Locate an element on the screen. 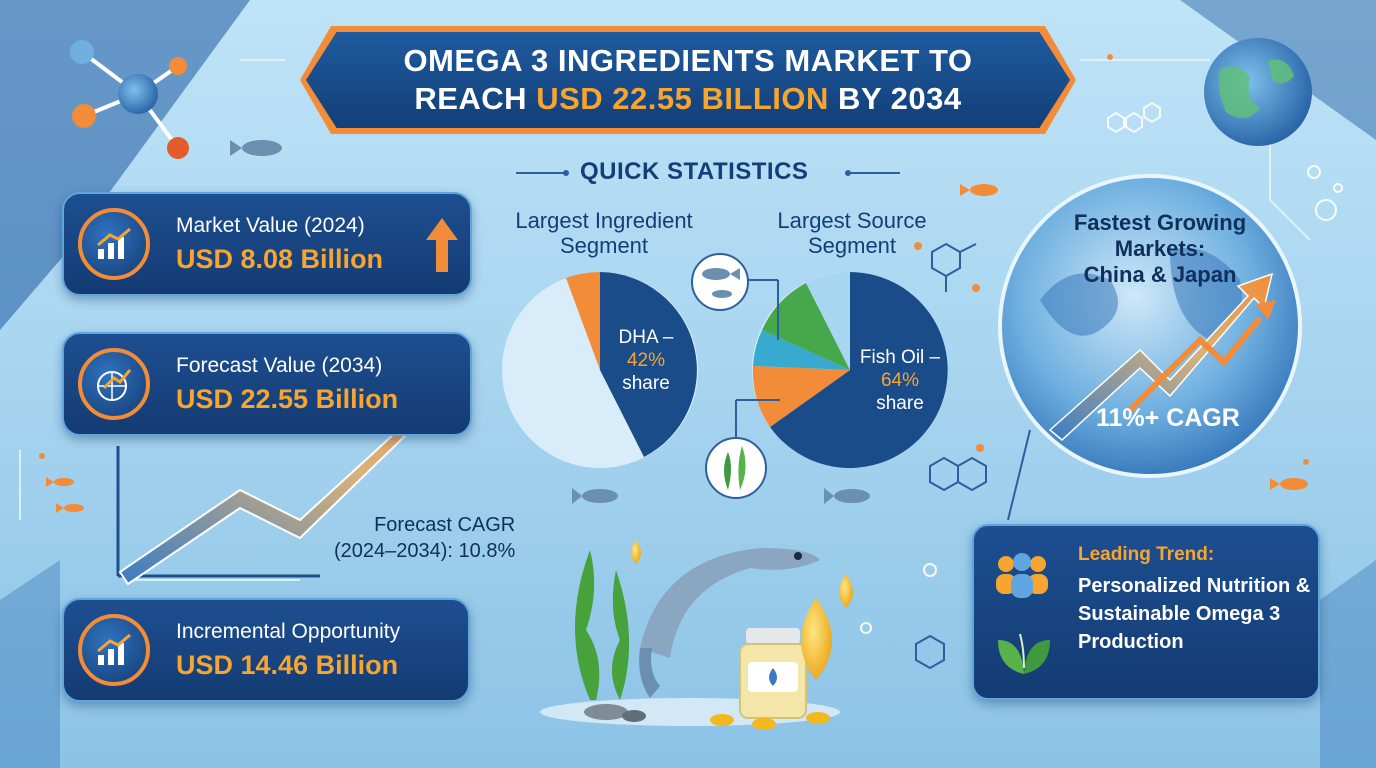 This screenshot has height=768, width=1376. people-group-icon is located at coordinates (1022, 575).